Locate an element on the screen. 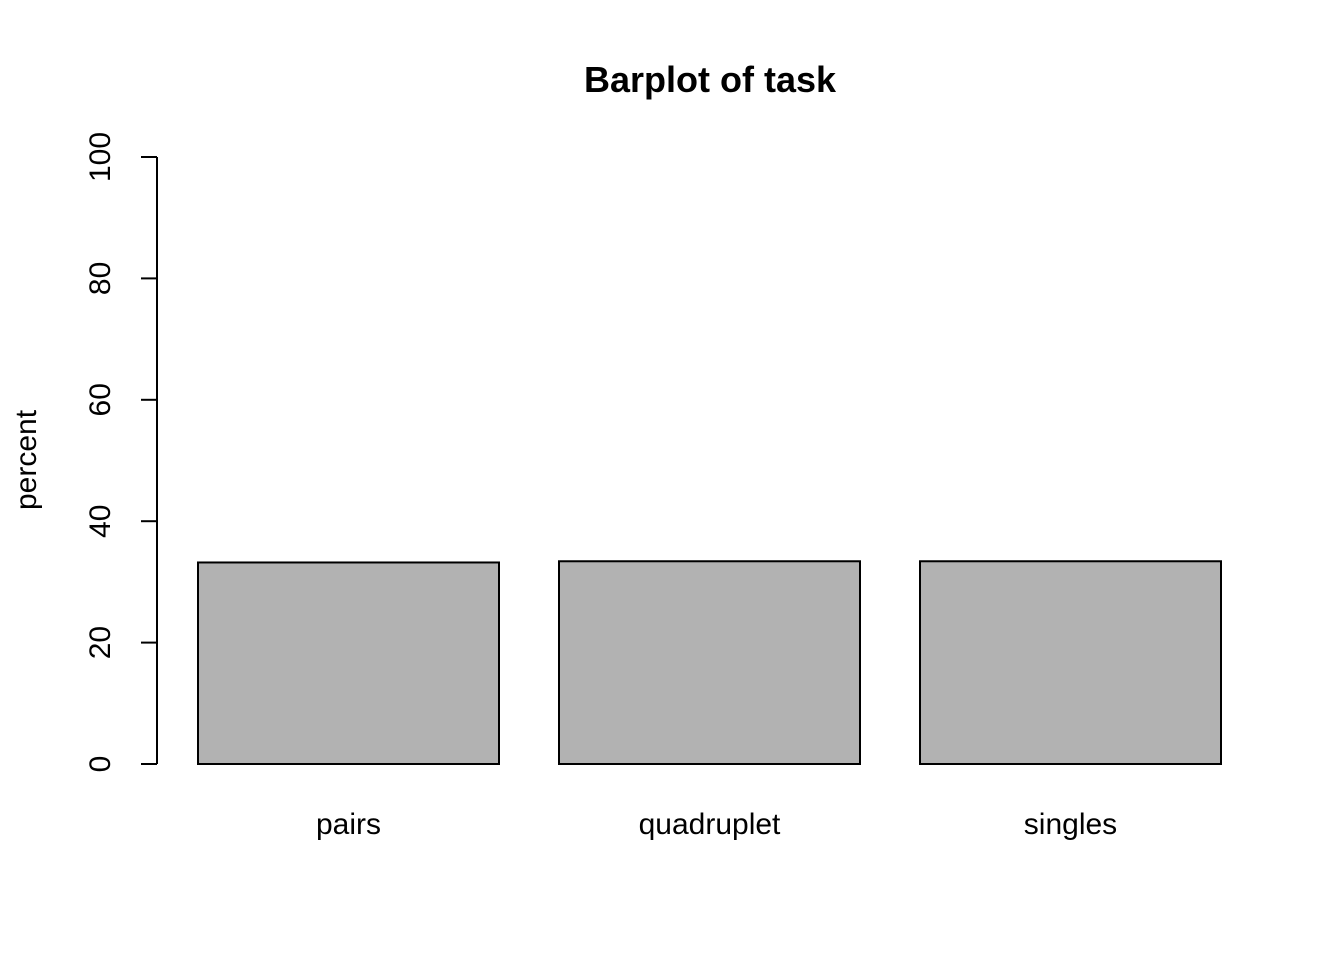 Image resolution: width=1344 pixels, height=960 pixels. bar-quadruplet is located at coordinates (709, 663).